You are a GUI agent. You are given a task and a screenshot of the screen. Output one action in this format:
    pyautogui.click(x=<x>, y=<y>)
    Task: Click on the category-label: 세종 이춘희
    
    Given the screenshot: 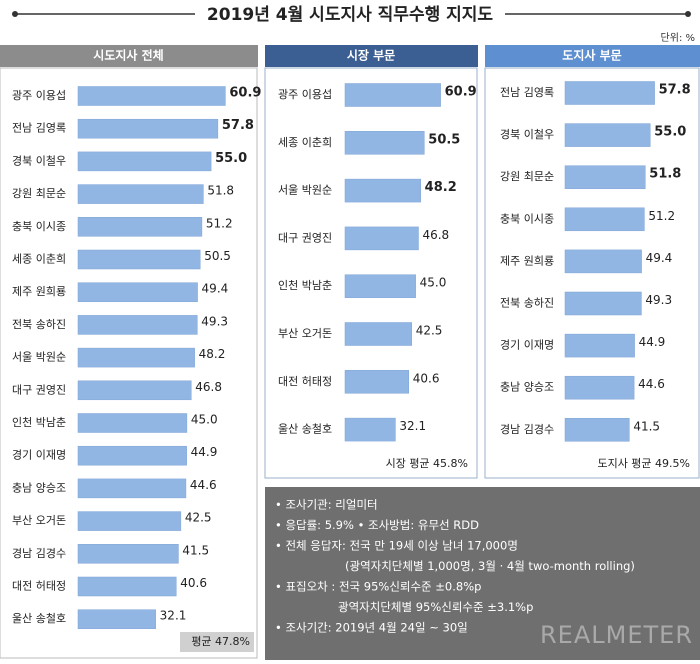 What is the action you would take?
    pyautogui.click(x=39, y=259)
    